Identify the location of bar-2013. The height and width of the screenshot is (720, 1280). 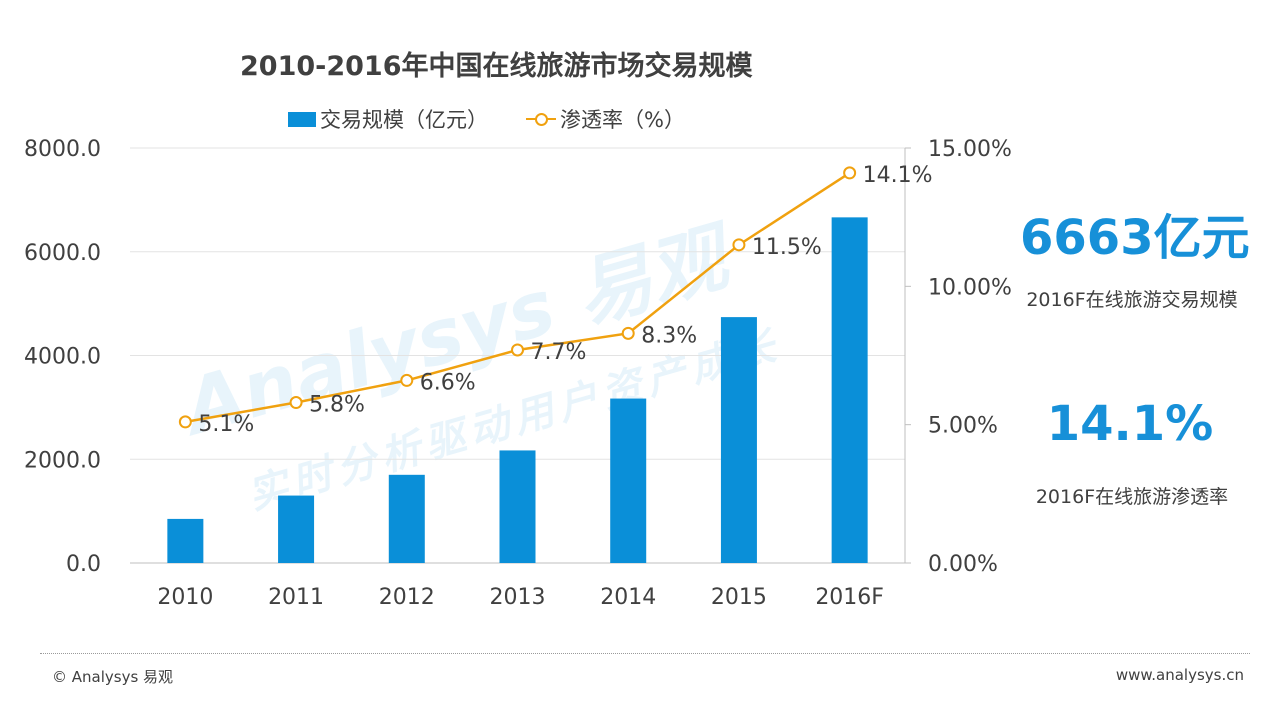
(517, 506).